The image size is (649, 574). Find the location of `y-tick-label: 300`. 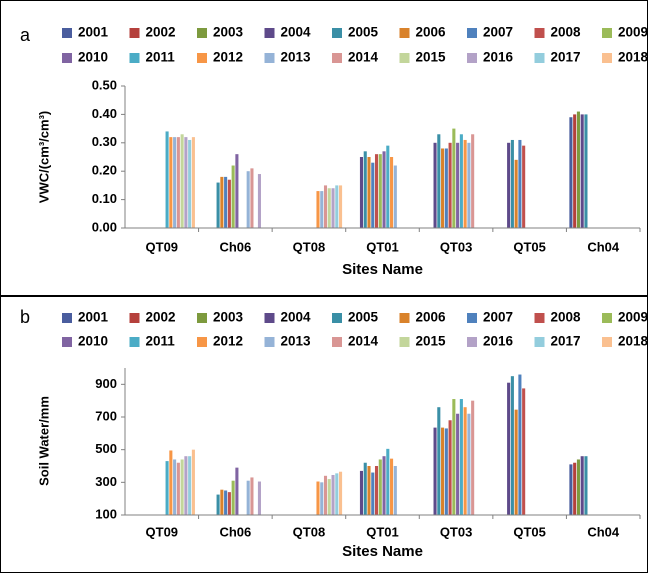

y-tick-label: 300 is located at coordinates (106, 481).